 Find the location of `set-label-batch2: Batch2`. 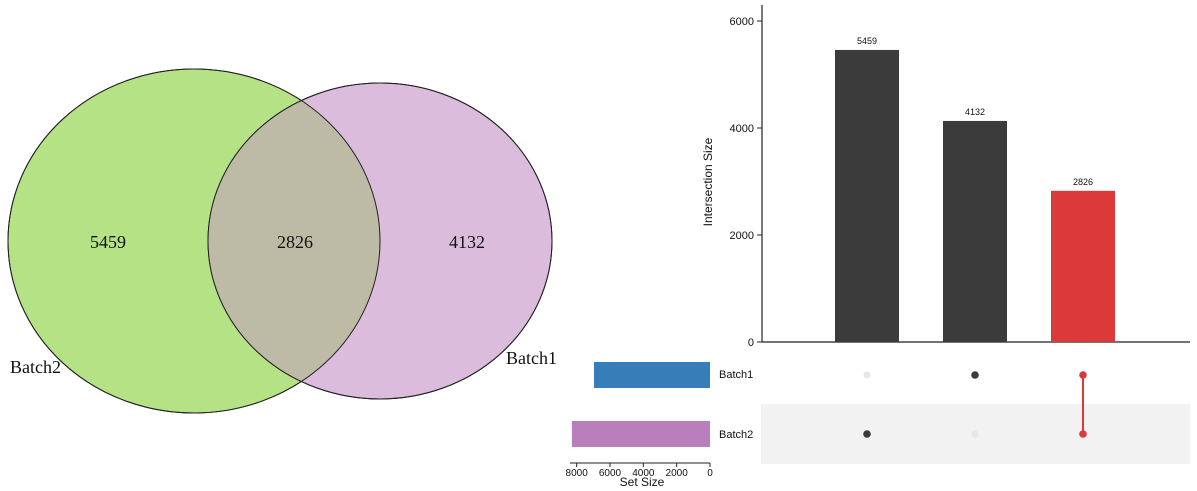

set-label-batch2: Batch2 is located at coordinates (736, 435).